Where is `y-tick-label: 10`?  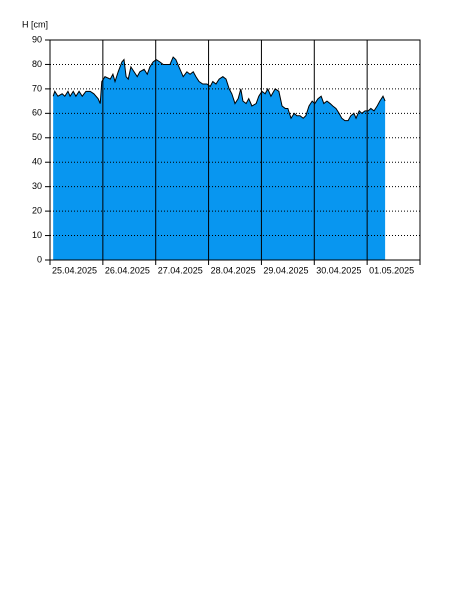 y-tick-label: 10 is located at coordinates (37, 235).